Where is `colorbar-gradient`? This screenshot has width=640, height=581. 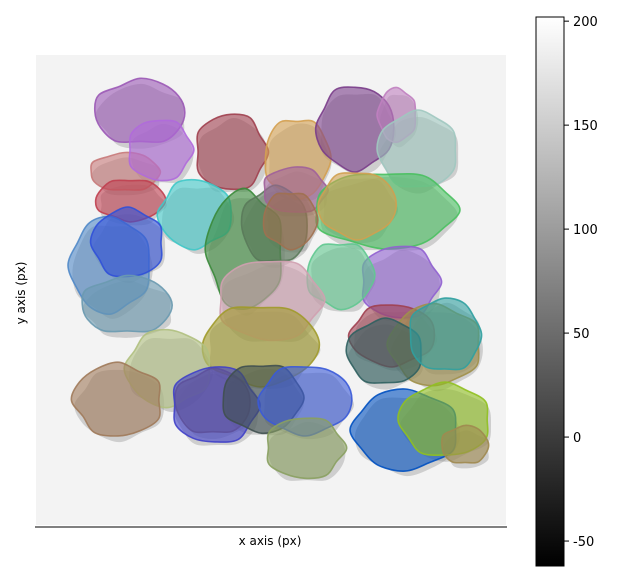
colorbar-gradient is located at coordinates (550, 291).